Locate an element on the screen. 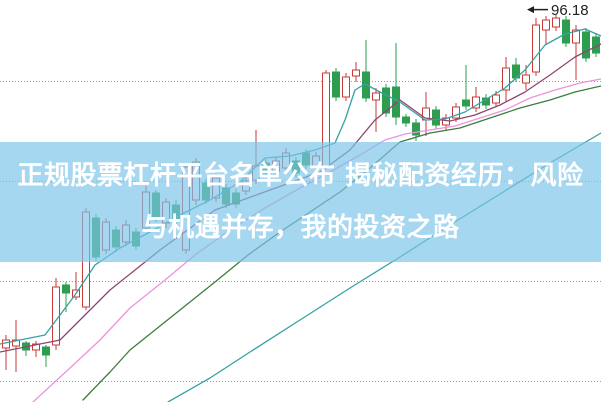  price-arrow-icon is located at coordinates (530, 10).